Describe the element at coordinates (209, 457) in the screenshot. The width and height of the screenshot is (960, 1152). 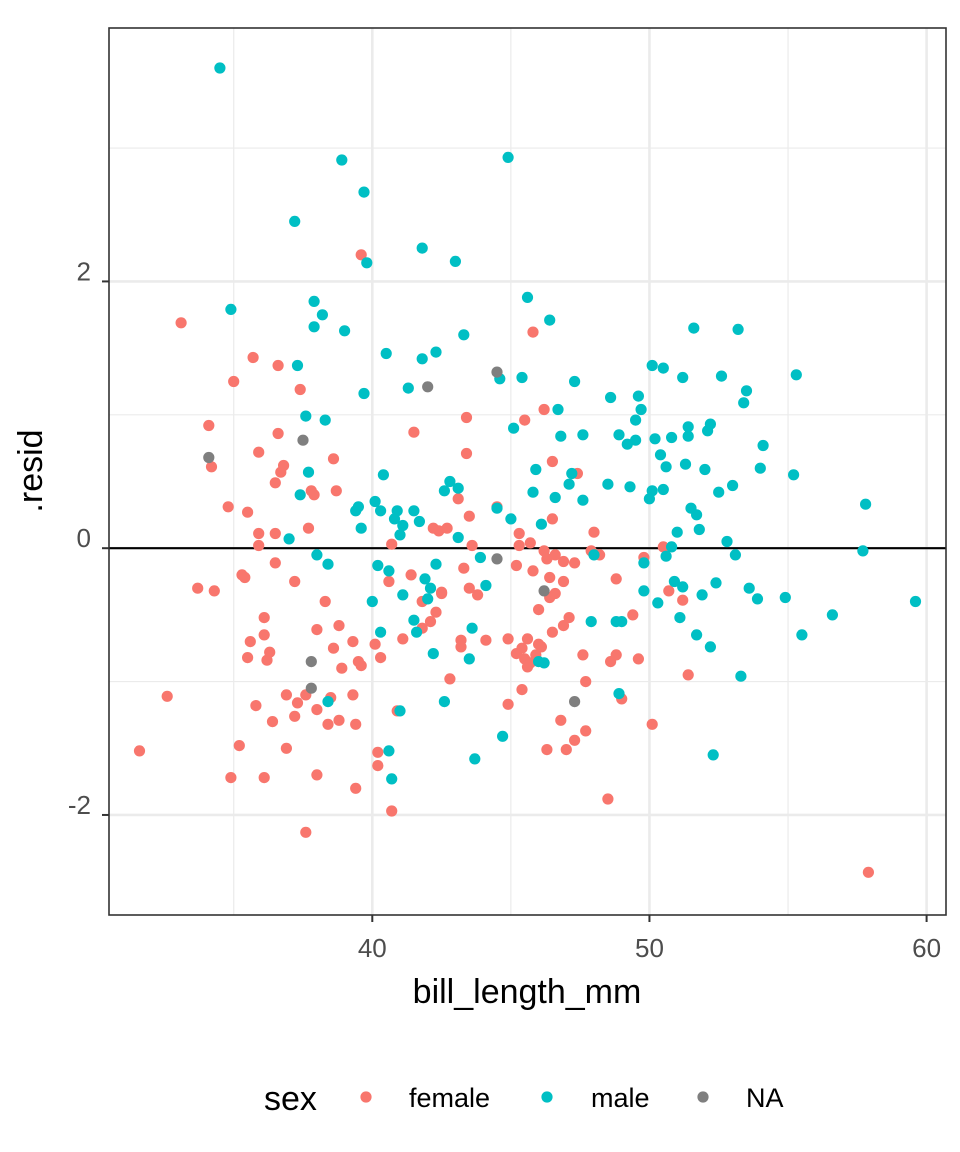
I see `point-na` at that location.